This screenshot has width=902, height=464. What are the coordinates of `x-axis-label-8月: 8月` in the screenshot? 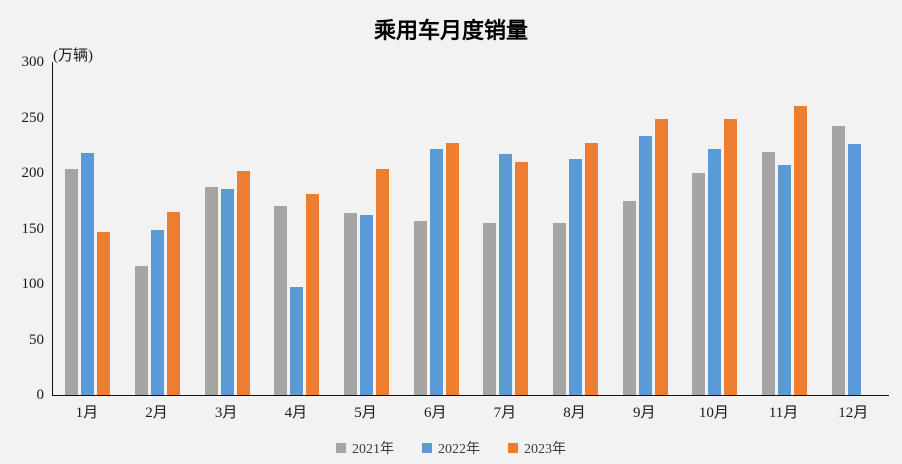 It's located at (574, 413).